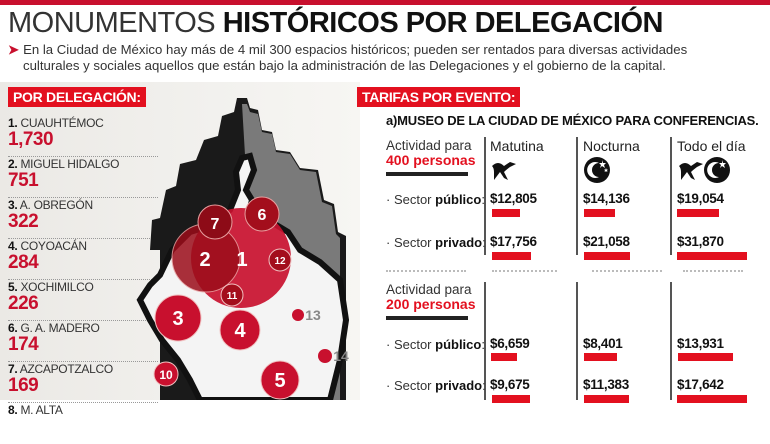 Image resolution: width=770 pixels, height=444 pixels. I want to click on list-item: 2. MIGUEL HIDALGO 751, so click(83, 177).